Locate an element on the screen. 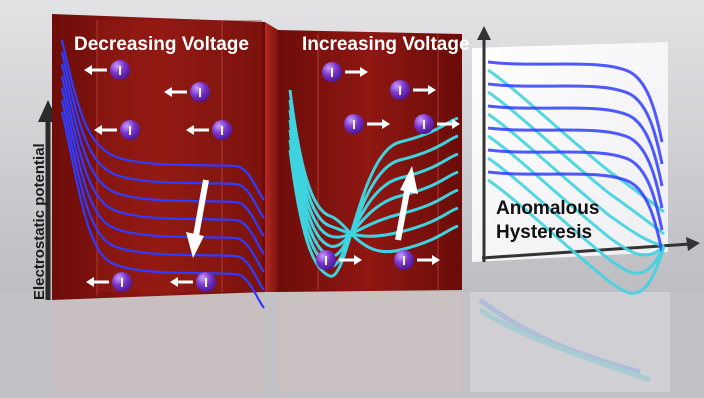 The width and height of the screenshot is (704, 398). field-arrow-down is located at coordinates (197, 218).